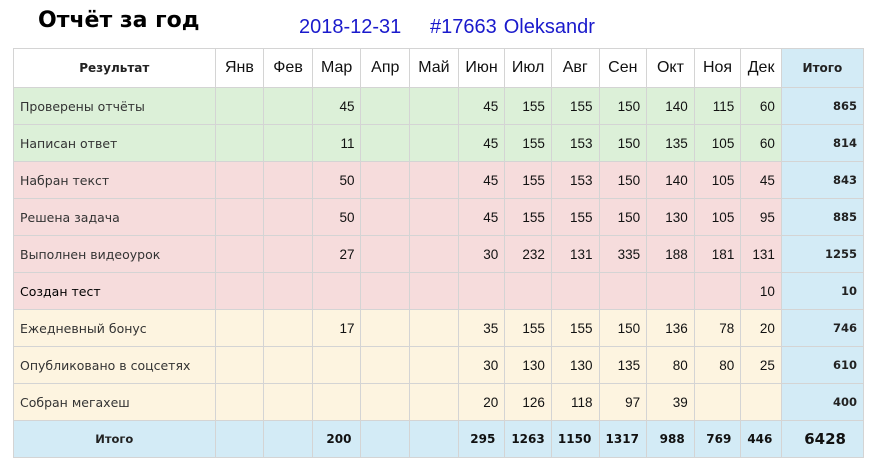 The height and width of the screenshot is (465, 871). I want to click on column-header-month: Сен, so click(623, 68).